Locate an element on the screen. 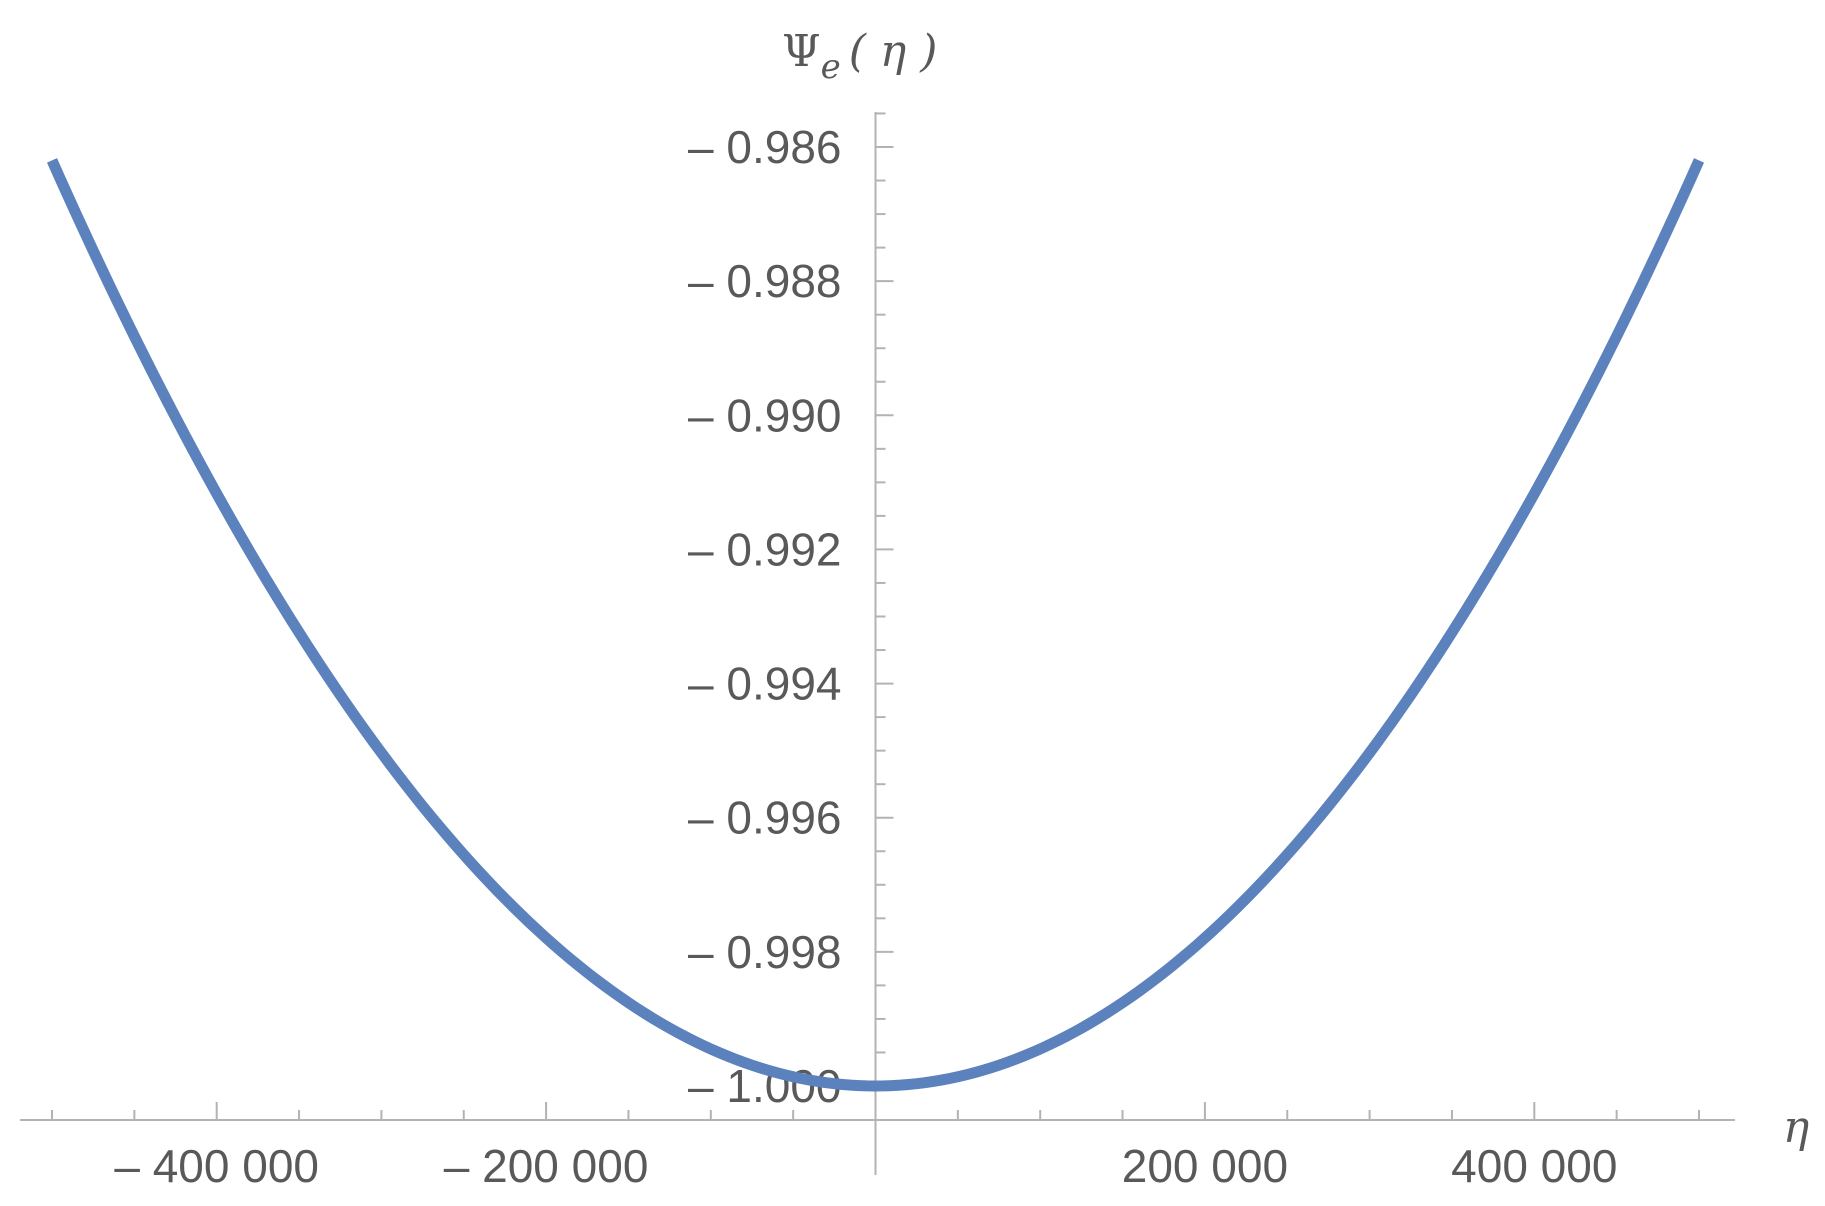 The height and width of the screenshot is (1206, 1825). x-tick-label: 400 000 is located at coordinates (1534, 1166).